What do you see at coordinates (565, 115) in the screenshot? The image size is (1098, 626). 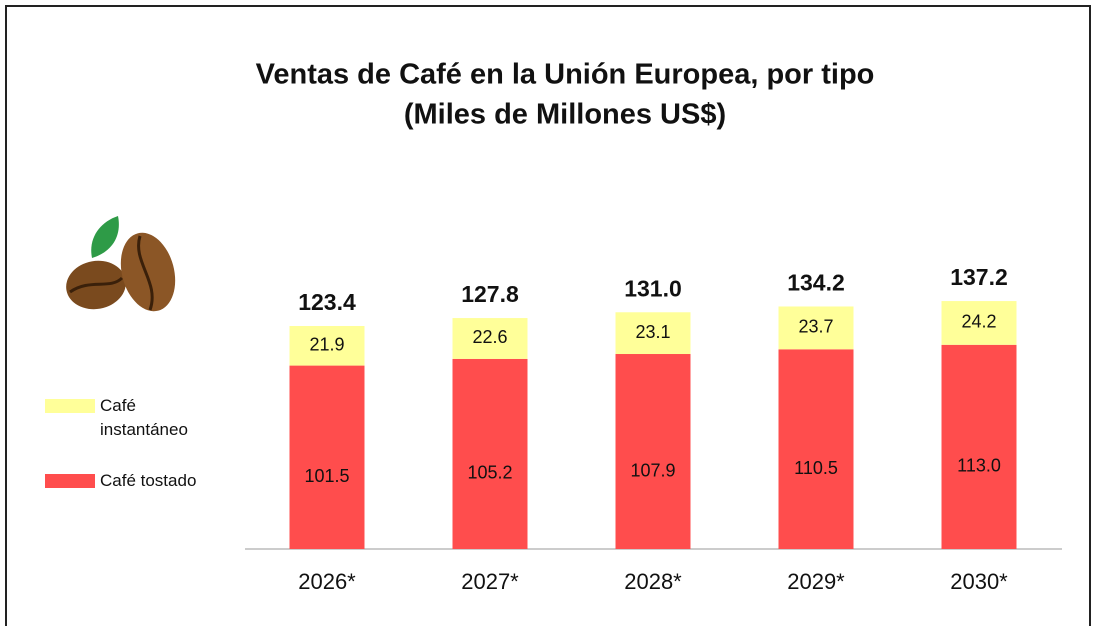 I see `chart-subtitle: (Miles de Millones US$)` at bounding box center [565, 115].